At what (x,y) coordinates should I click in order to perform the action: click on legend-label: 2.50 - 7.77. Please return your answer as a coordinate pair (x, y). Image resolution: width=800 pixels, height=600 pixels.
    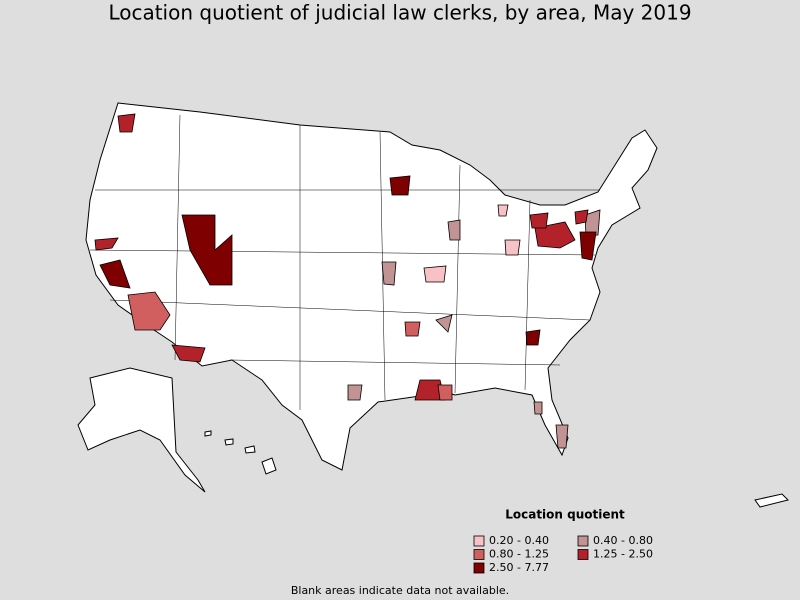
    Looking at the image, I should click on (519, 567).